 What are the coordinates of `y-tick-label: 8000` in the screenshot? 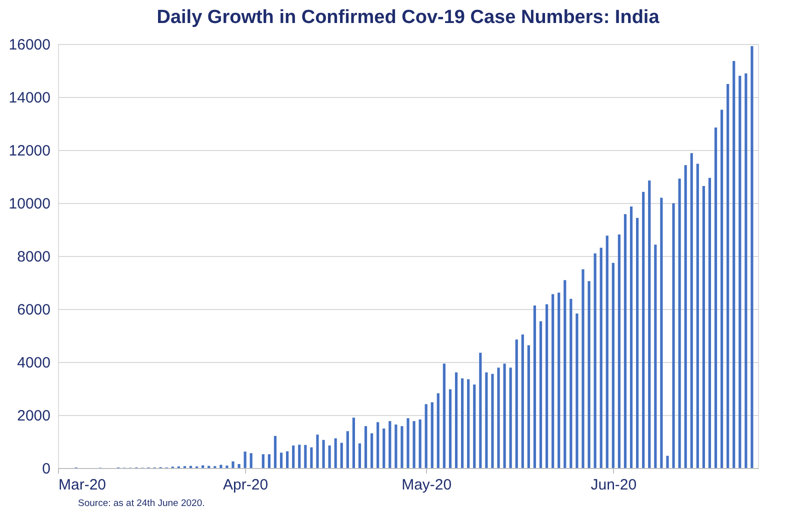 It's located at (33, 257).